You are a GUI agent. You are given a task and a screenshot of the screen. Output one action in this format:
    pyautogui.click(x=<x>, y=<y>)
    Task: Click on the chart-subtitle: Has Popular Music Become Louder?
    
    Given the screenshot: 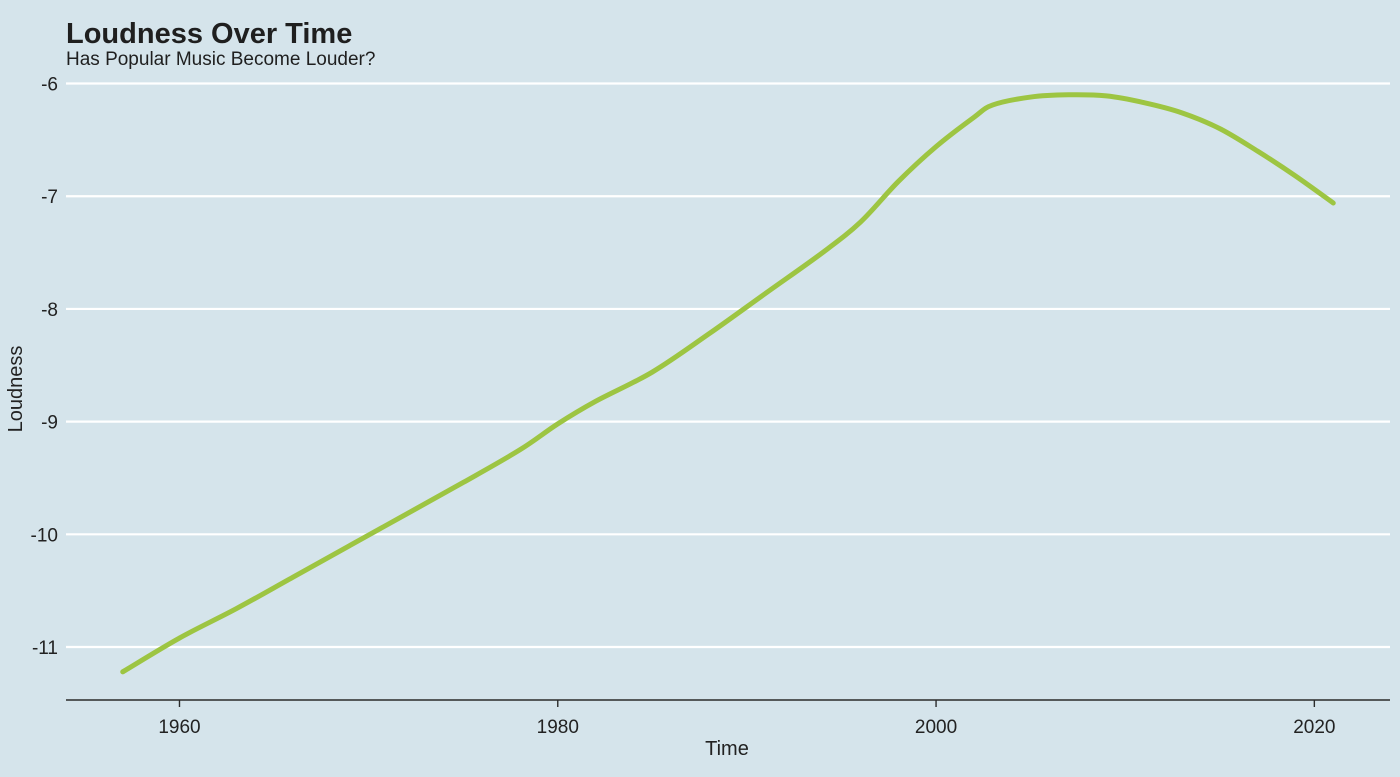 What is the action you would take?
    pyautogui.click(x=220, y=59)
    